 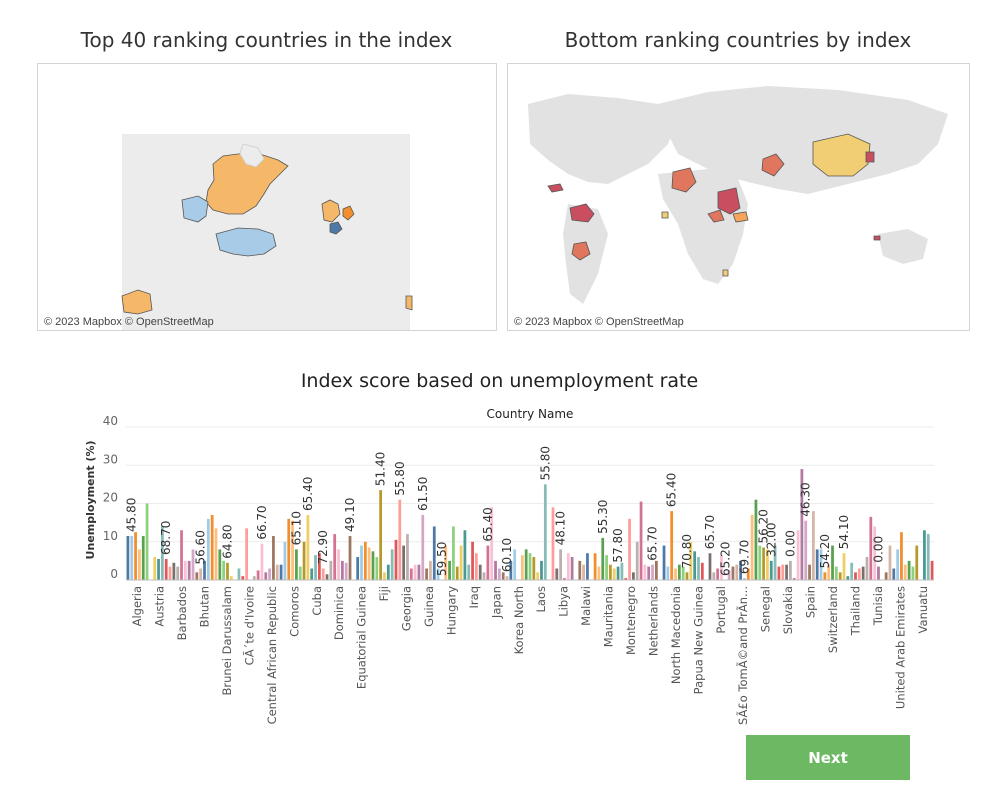 What do you see at coordinates (339, 613) in the screenshot?
I see `x-tick-label: Dominica` at bounding box center [339, 613].